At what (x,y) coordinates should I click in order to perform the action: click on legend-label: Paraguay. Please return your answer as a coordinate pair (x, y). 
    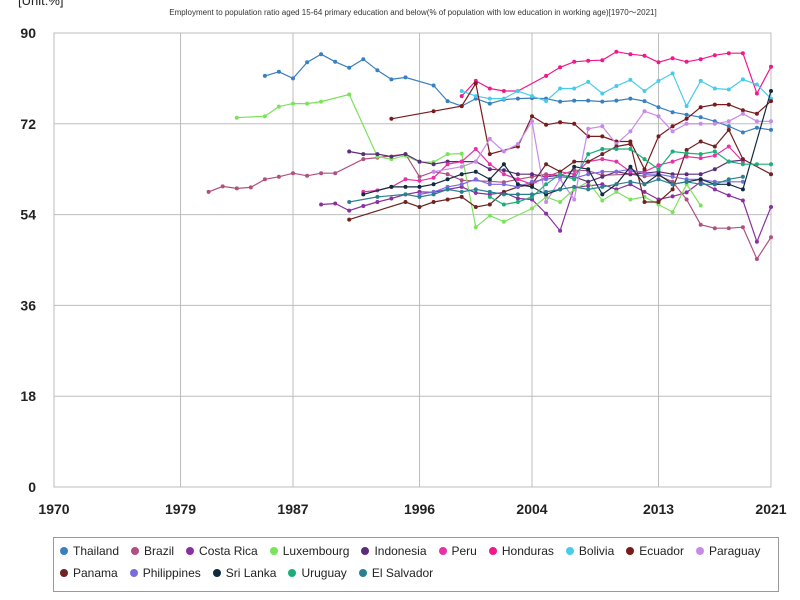
    Looking at the image, I should click on (734, 551).